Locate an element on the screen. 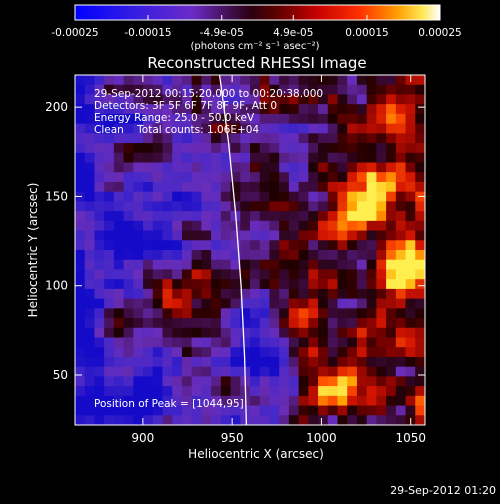  info-detectors: Detectors: 3F 5F 6F 7F 8F 9F, Att 0 is located at coordinates (185, 106).